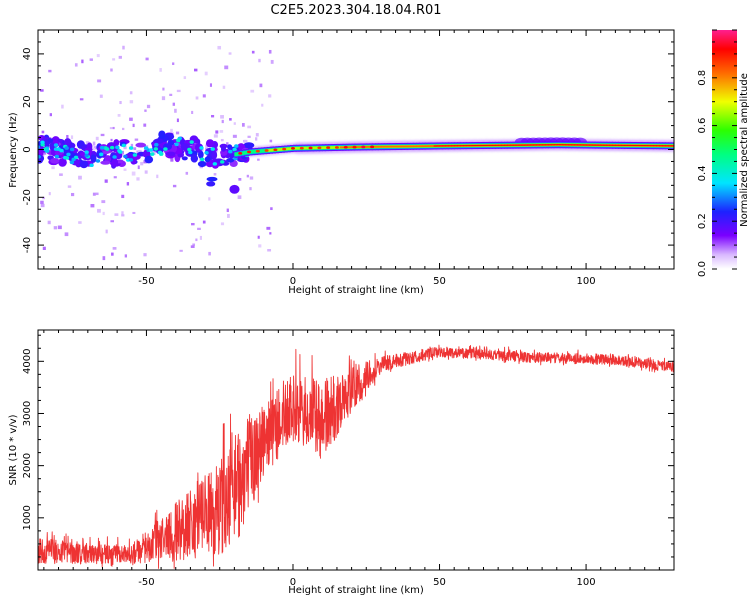 The height and width of the screenshot is (600, 750). I want to click on spectrogram-y-label: Frequency (Hz), so click(13, 150).